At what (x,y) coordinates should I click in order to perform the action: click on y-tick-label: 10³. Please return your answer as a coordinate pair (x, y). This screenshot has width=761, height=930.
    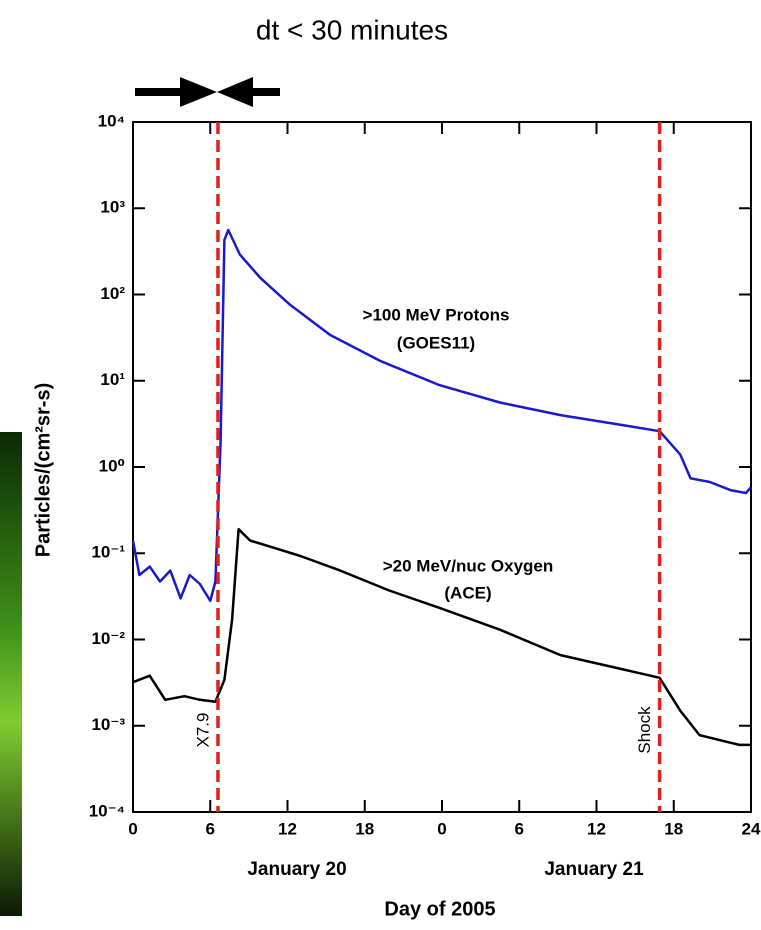
    Looking at the image, I should click on (112, 207).